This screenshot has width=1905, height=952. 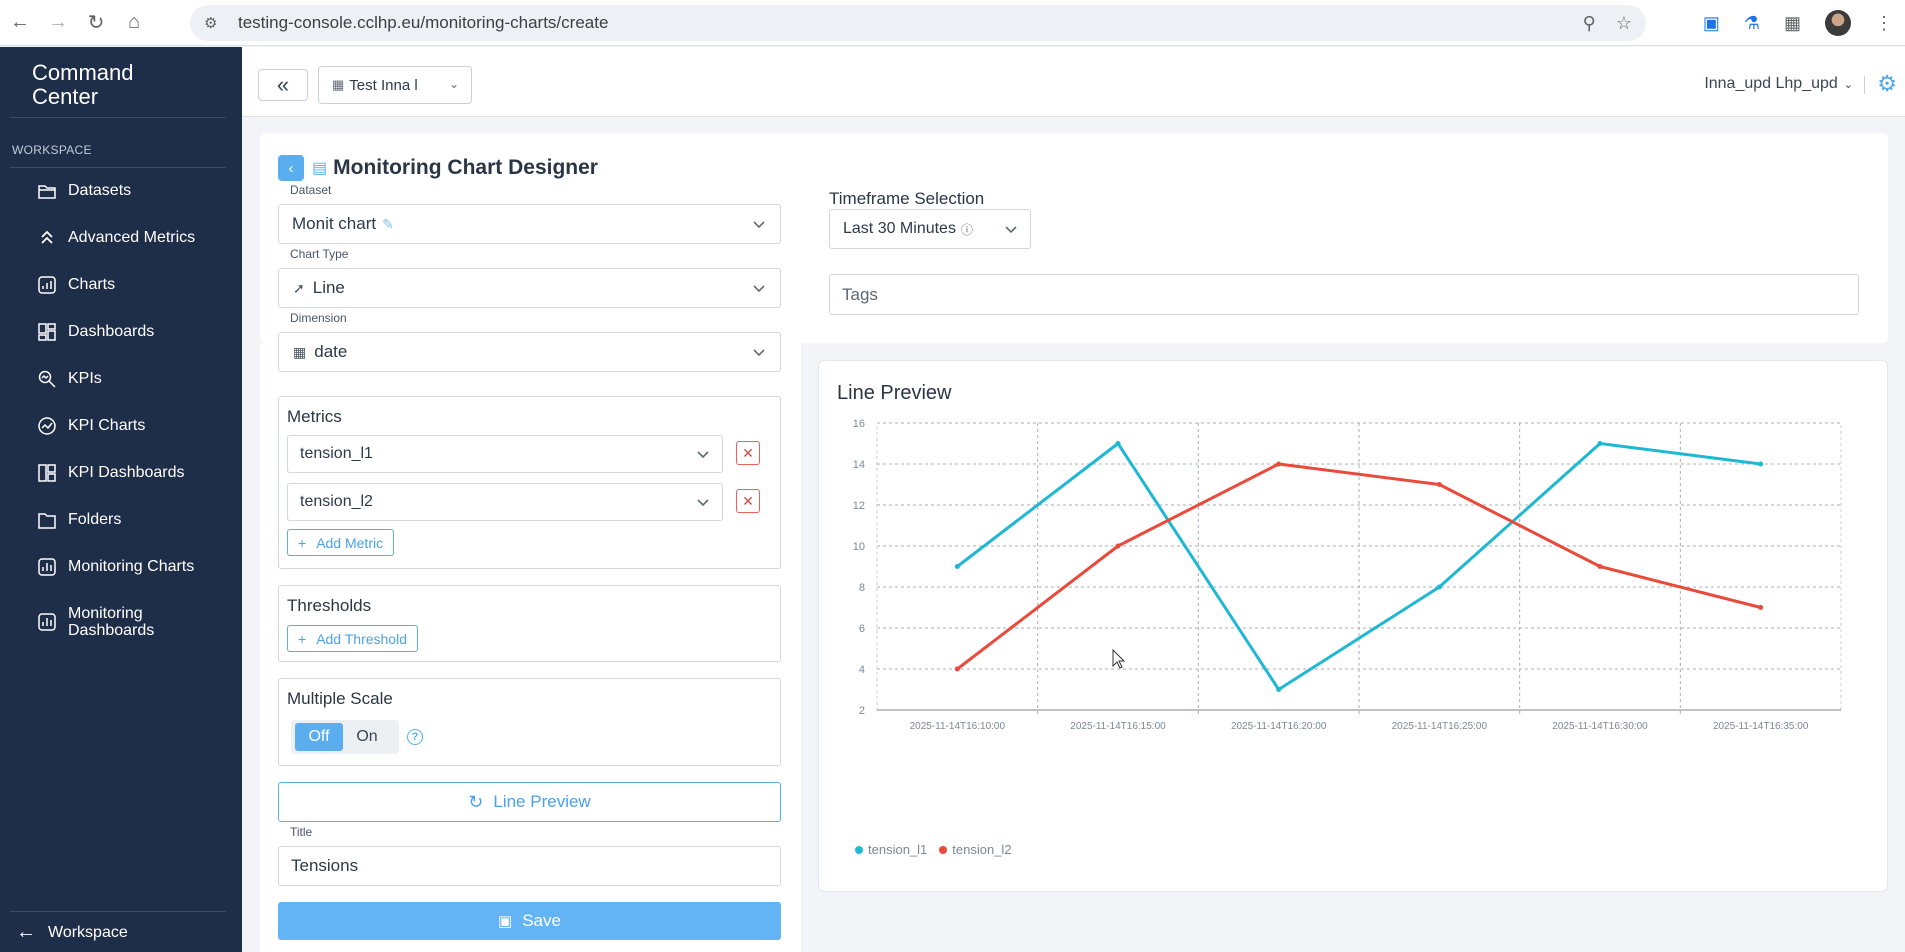 What do you see at coordinates (47, 473) in the screenshot?
I see `kpi-dashboard-icon` at bounding box center [47, 473].